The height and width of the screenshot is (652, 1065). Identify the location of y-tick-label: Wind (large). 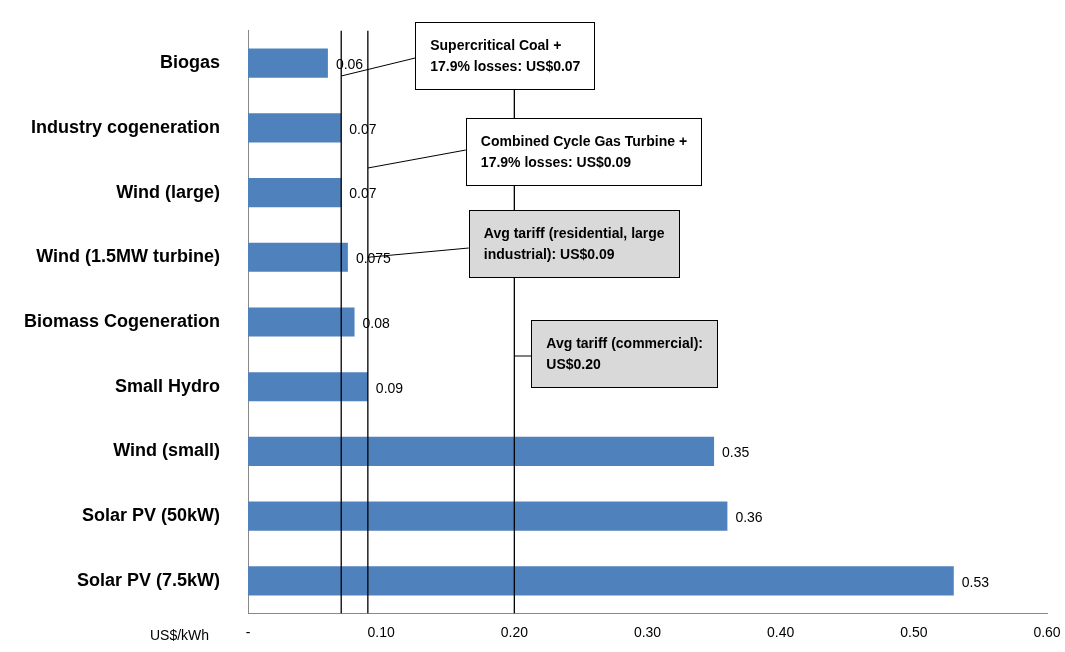
(168, 191).